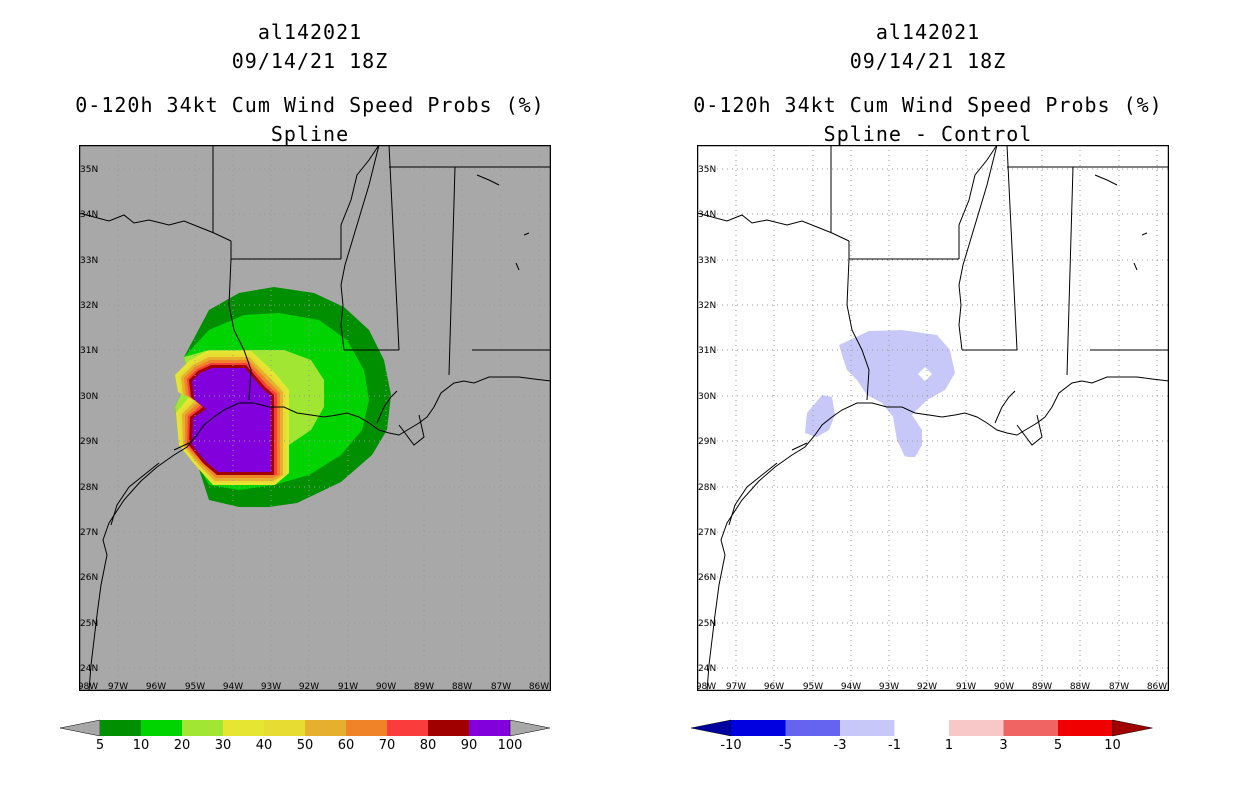 This screenshot has width=1236, height=800. Describe the element at coordinates (469, 745) in the screenshot. I see `colorbar-label: 90` at that location.